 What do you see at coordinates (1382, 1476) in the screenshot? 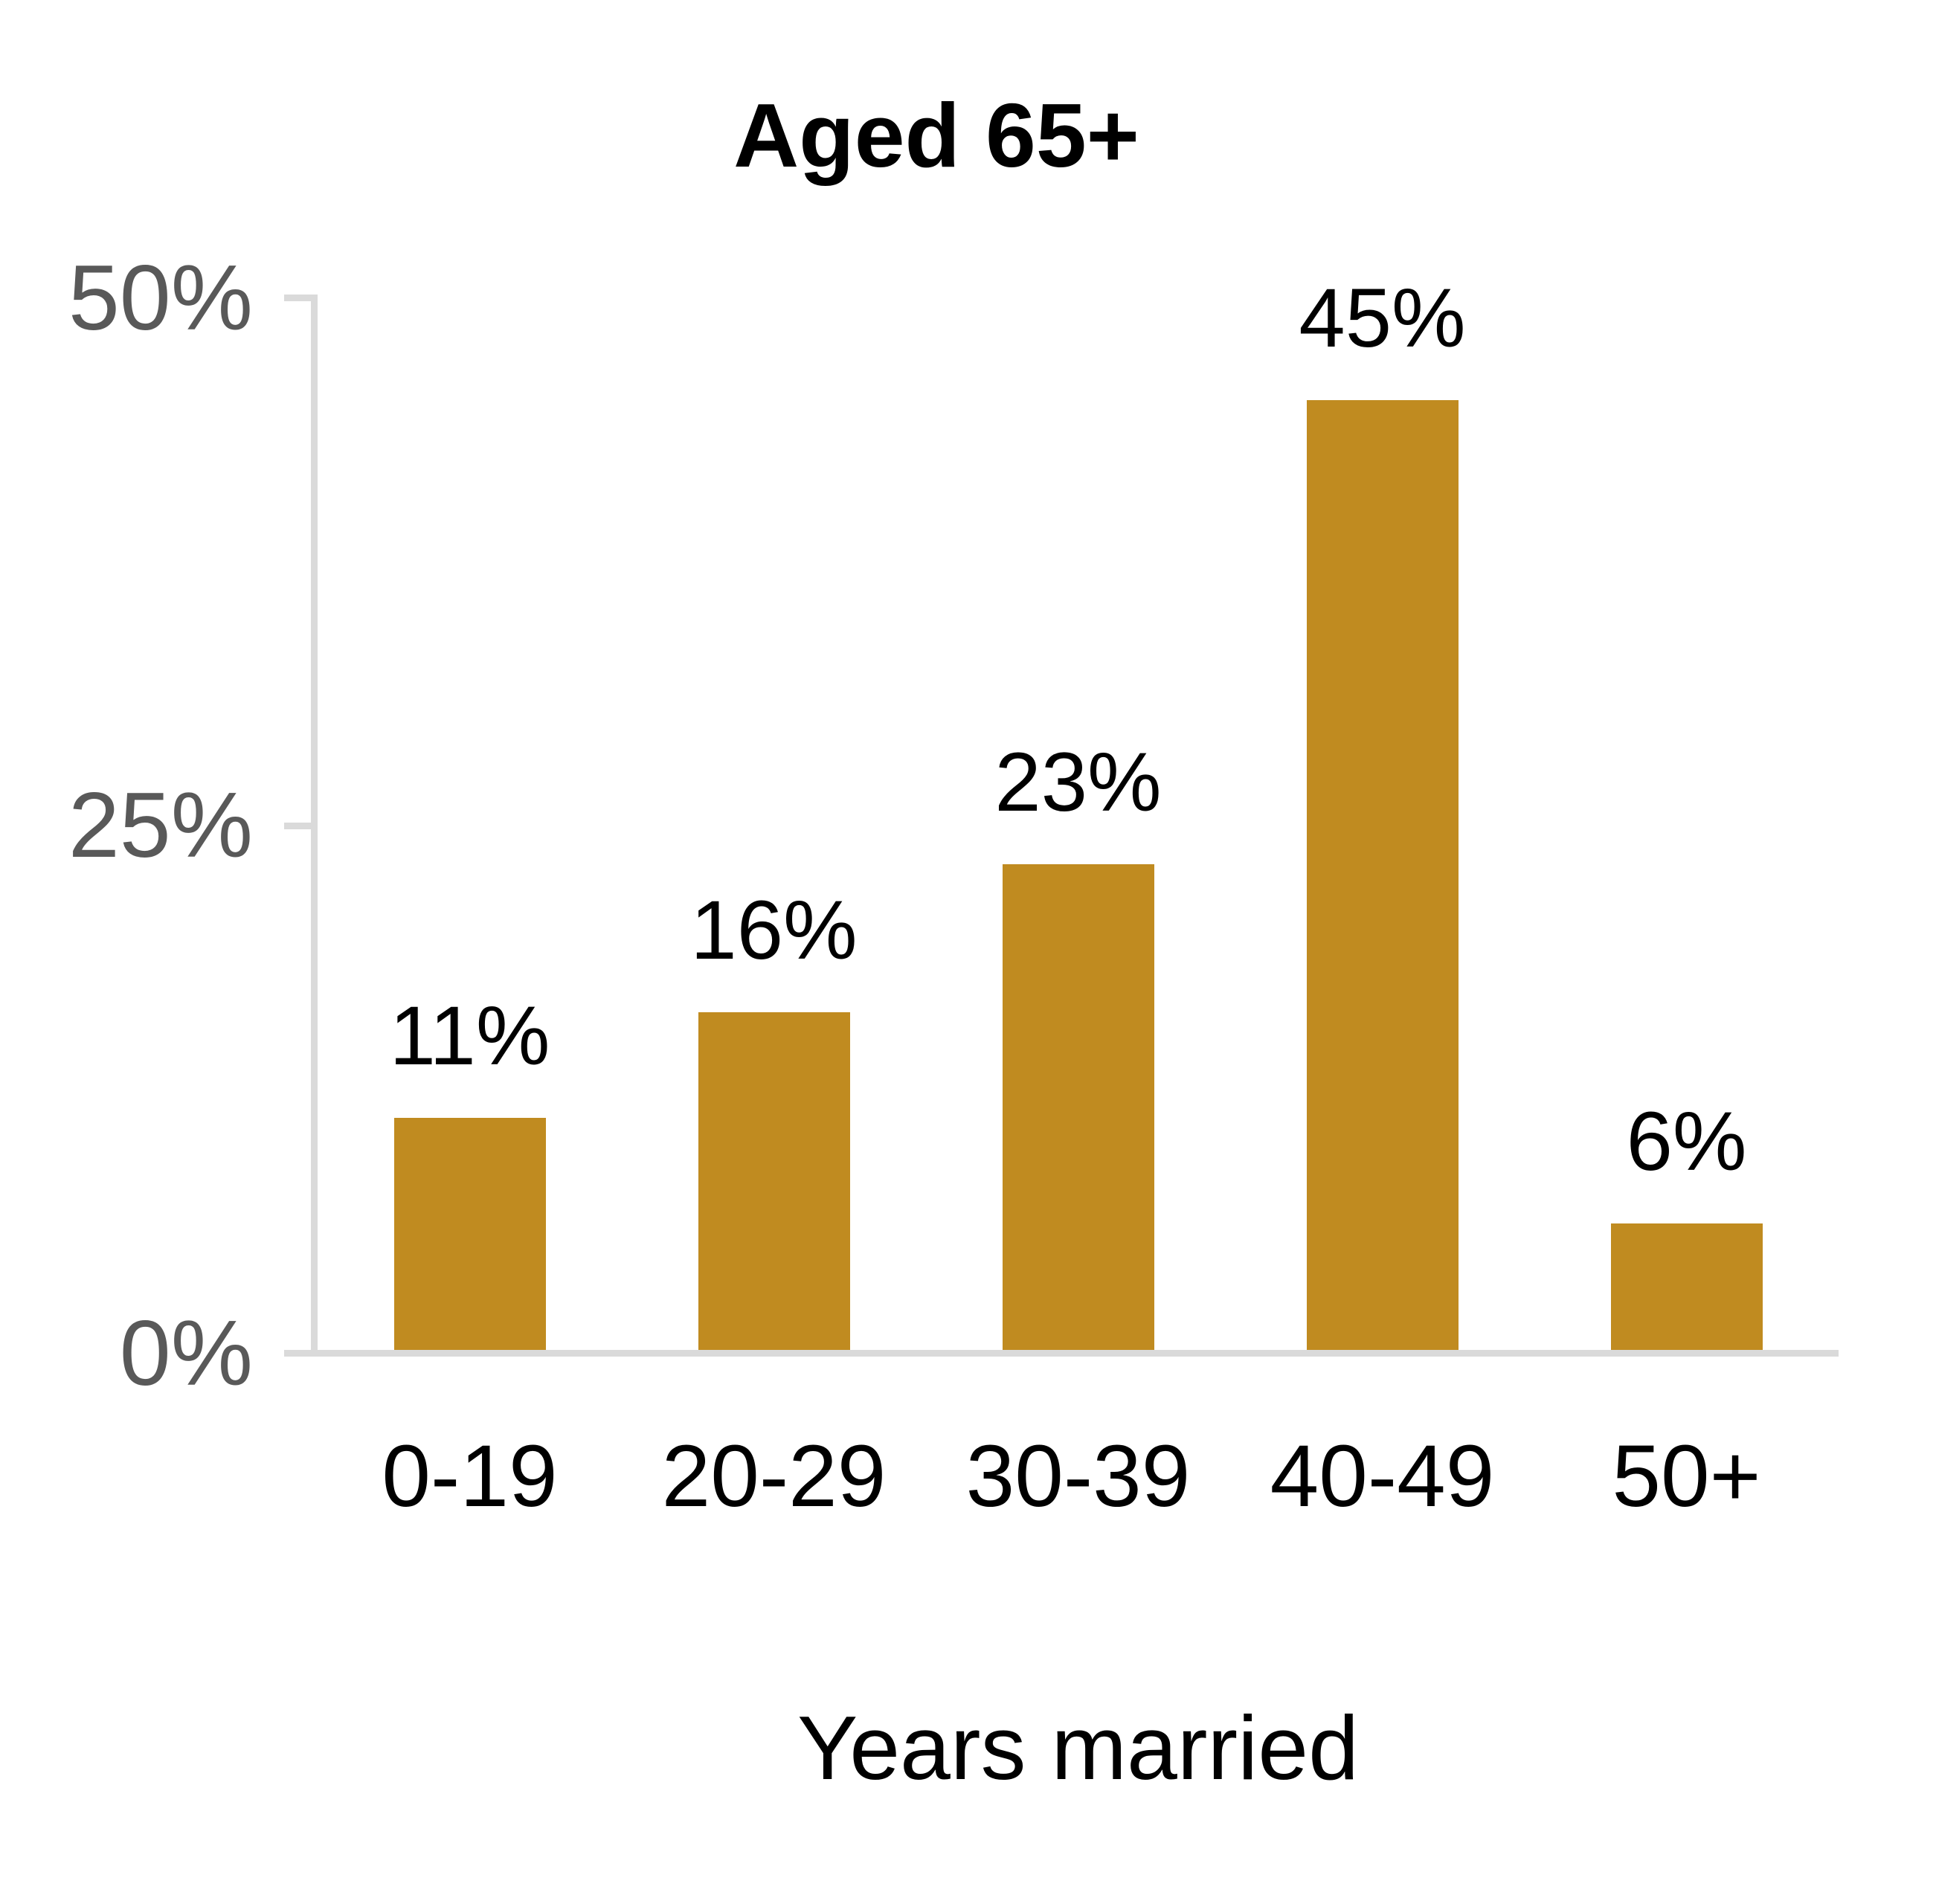
I see `category-label: 40-49` at bounding box center [1382, 1476].